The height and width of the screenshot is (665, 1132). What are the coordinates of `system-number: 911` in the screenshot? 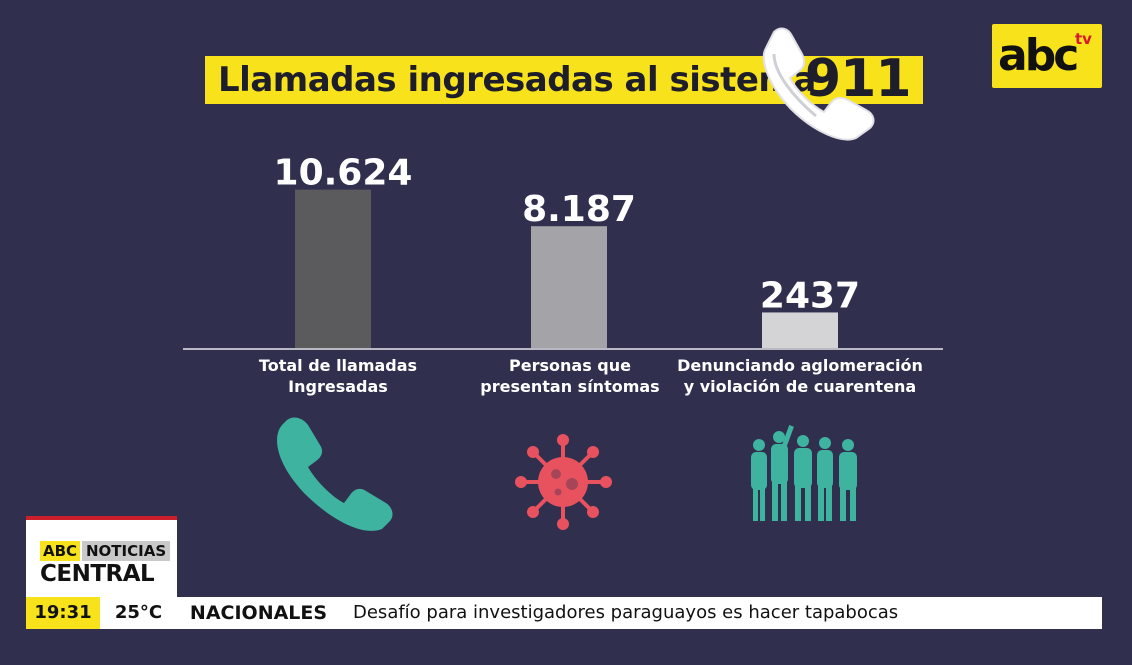 It's located at (858, 79).